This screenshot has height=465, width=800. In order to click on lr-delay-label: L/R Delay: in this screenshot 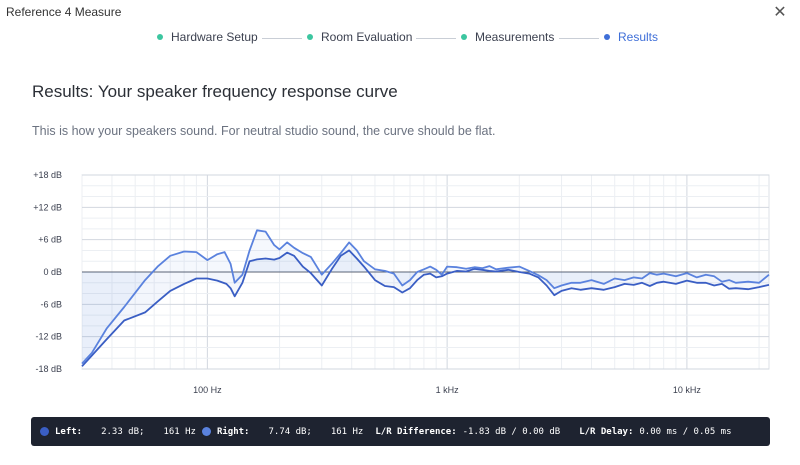, I will do `click(606, 431)`.